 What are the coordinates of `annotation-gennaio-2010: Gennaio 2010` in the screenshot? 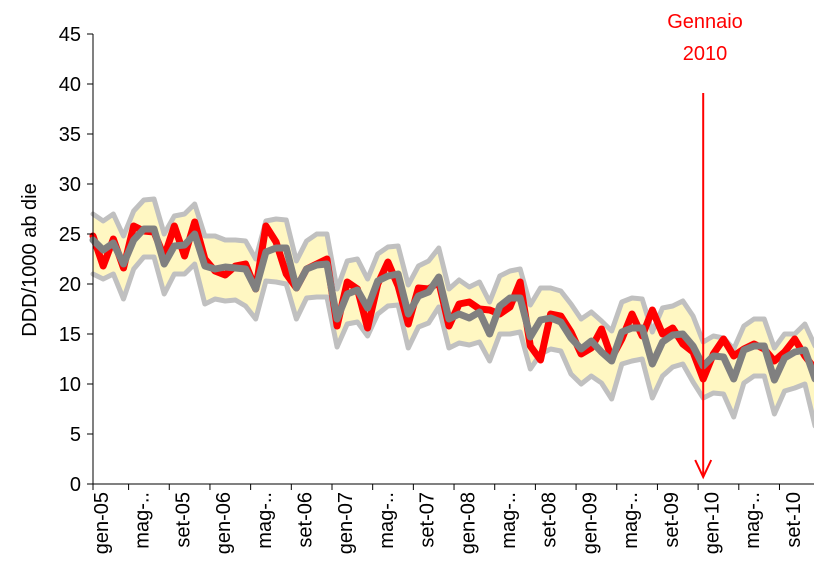 It's located at (705, 245).